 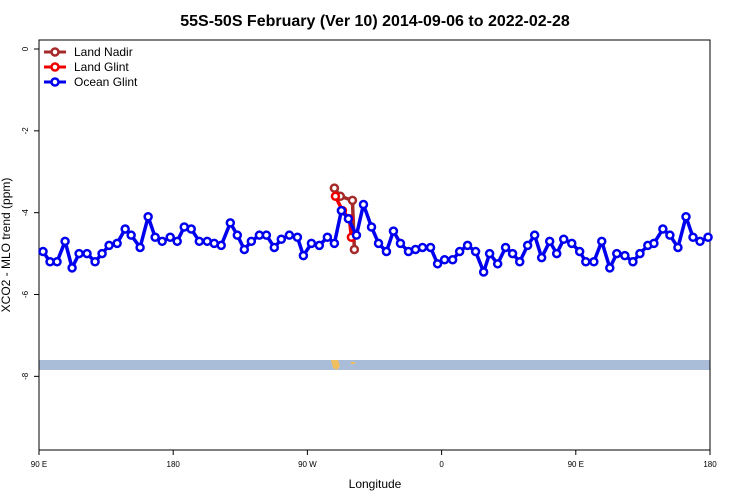 I want to click on map-strip, so click(x=374, y=365).